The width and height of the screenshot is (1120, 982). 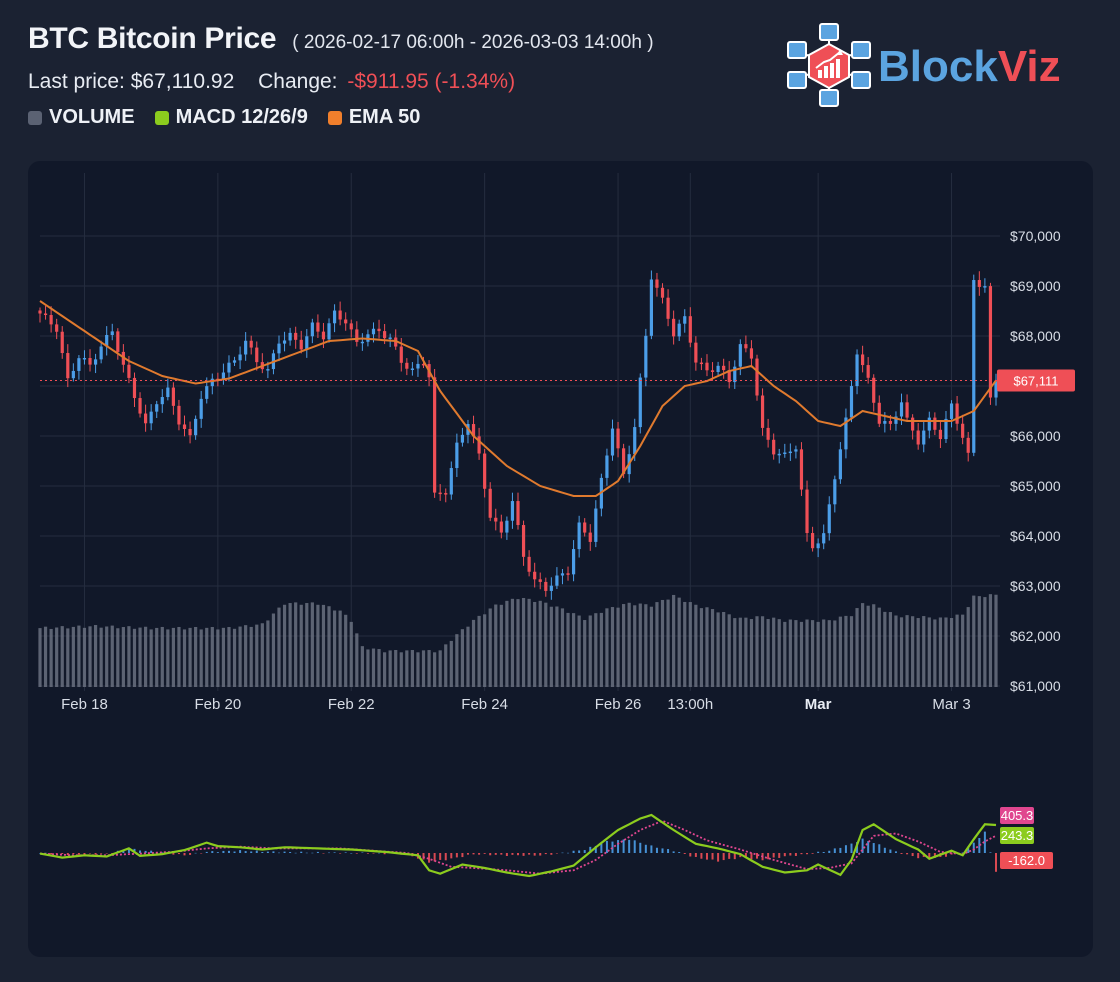 I want to click on x-axis-tick-label: Feb 24, so click(x=484, y=704).